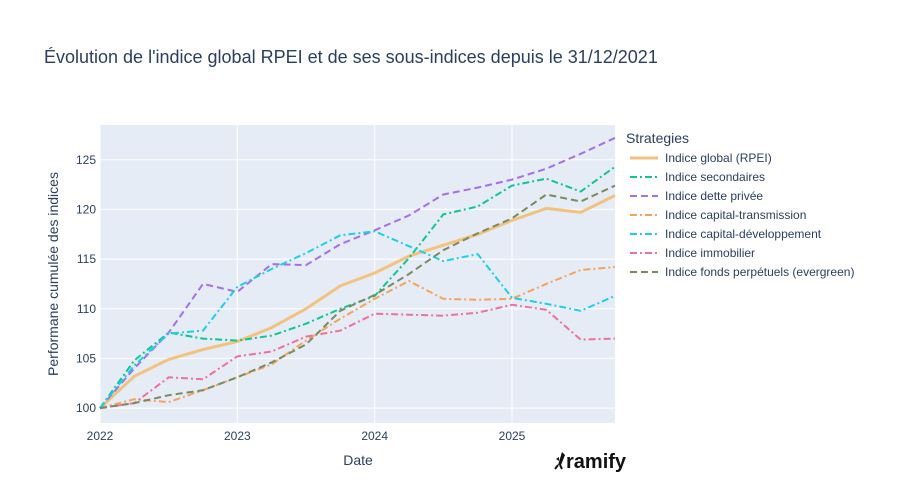 Image resolution: width=900 pixels, height=500 pixels. Describe the element at coordinates (759, 272) in the screenshot. I see `legend-label: Indice fonds perpétuels (evergreen)` at that location.